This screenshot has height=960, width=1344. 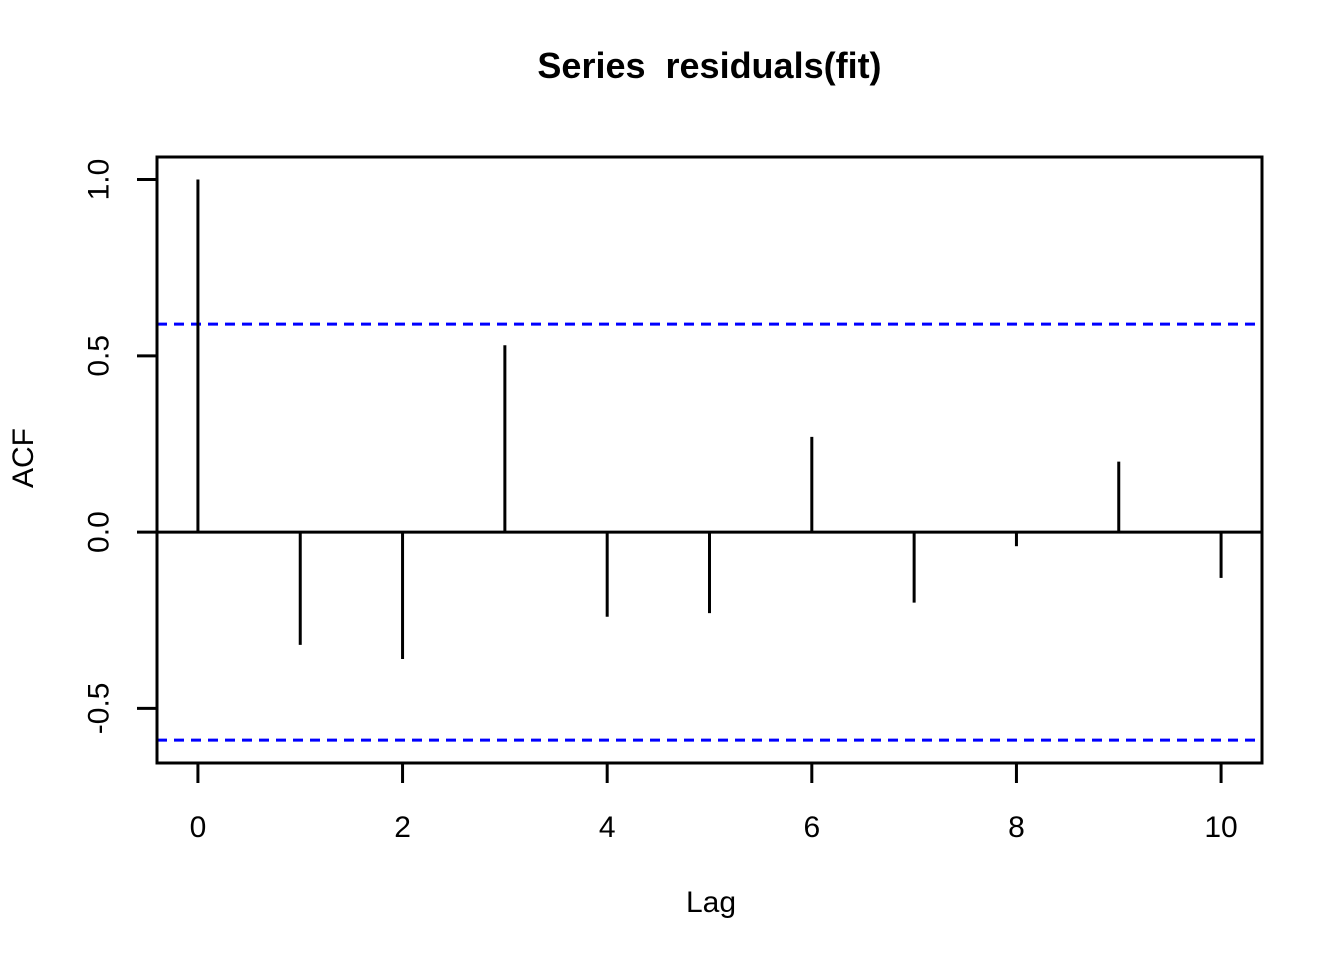 I want to click on chart-title: Series residuals(fit), so click(x=709, y=65).